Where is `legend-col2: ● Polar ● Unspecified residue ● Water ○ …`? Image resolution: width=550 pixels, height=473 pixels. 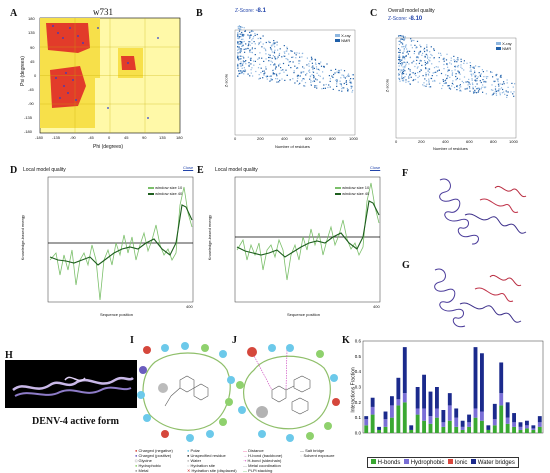
legend-col2: ● Polar ● Unspecified residue ● Water ○ … is located at coordinates (212, 460).